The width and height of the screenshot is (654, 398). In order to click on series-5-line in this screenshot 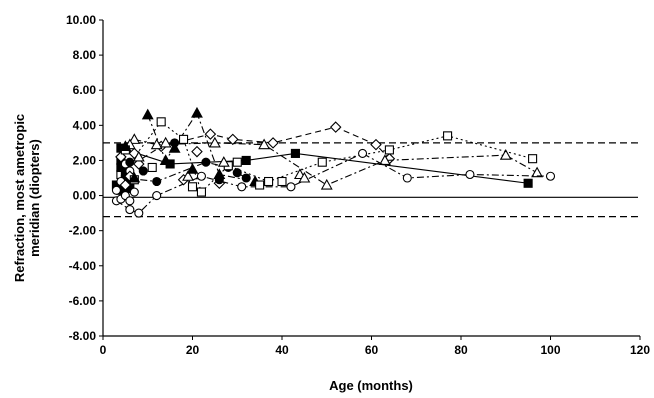, I will do `click(336, 162)`.